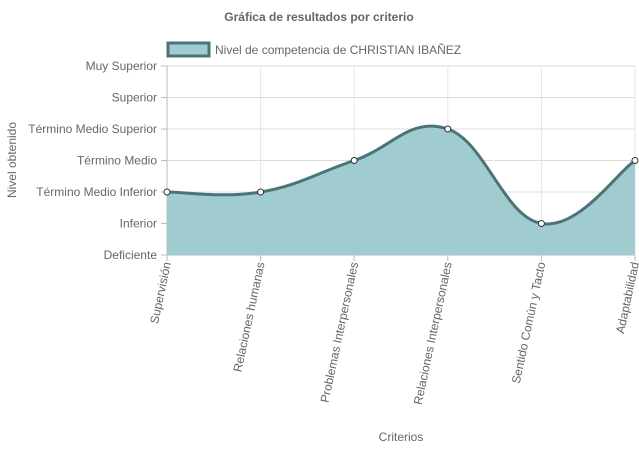  Describe the element at coordinates (318, 17) in the screenshot. I see `chart-title: Gráfica de resultados por criterio` at that location.